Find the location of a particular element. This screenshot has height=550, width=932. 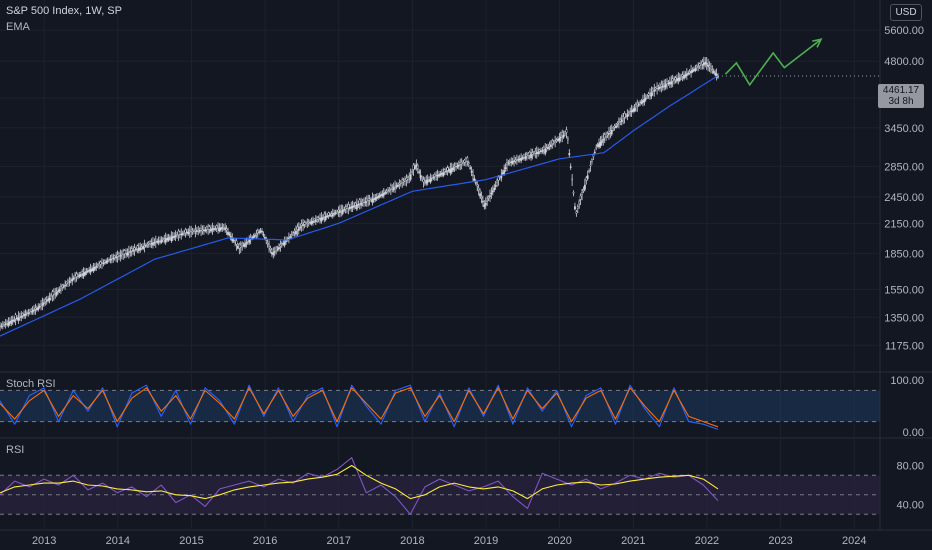

symbol-title: S&P 500 Index, 1W, SP is located at coordinates (64, 11).